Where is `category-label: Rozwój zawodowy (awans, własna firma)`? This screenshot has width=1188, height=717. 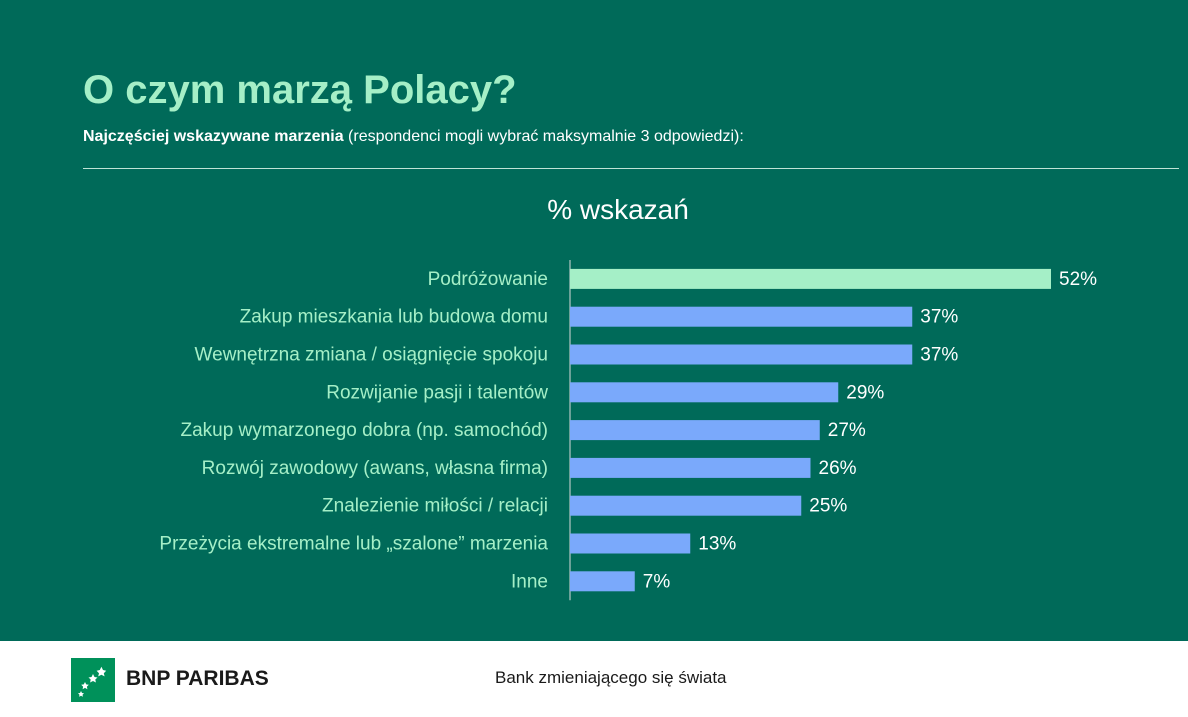 category-label: Rozwój zawodowy (awans, własna firma) is located at coordinates (375, 468).